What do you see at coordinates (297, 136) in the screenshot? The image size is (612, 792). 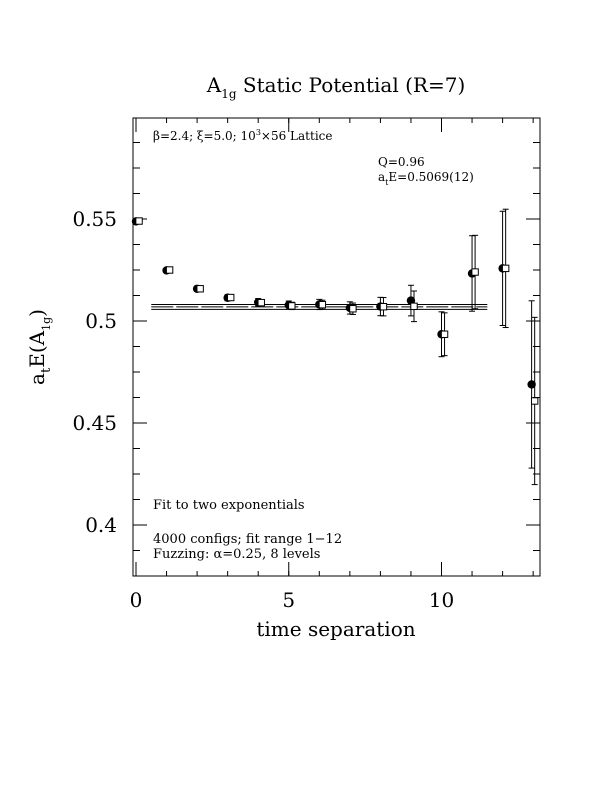 I see `annotation-lattice-suffix: ×56 Lattice` at bounding box center [297, 136].